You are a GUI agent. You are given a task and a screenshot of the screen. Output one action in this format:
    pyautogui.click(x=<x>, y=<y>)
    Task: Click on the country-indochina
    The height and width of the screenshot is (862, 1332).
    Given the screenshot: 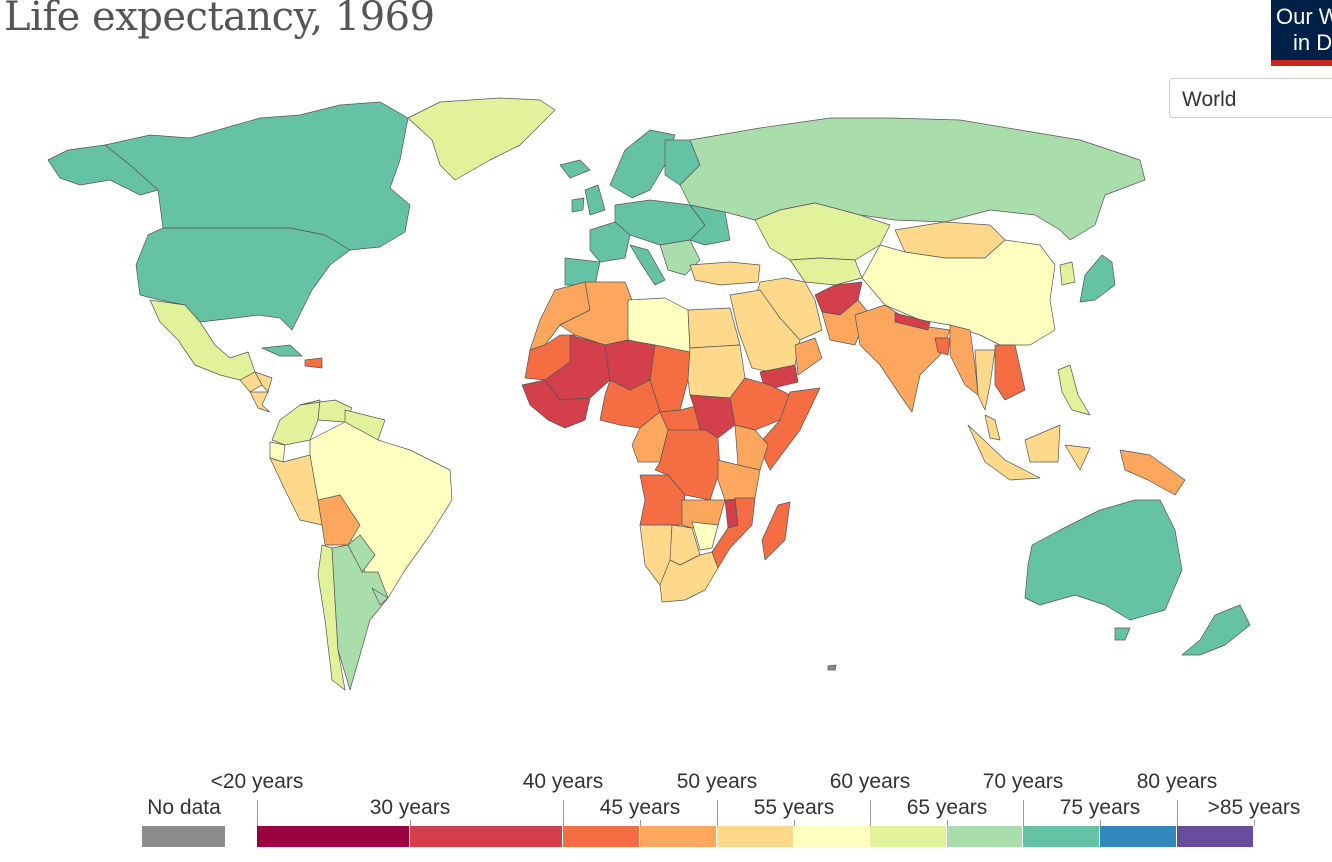 What is the action you would take?
    pyautogui.click(x=1010, y=372)
    